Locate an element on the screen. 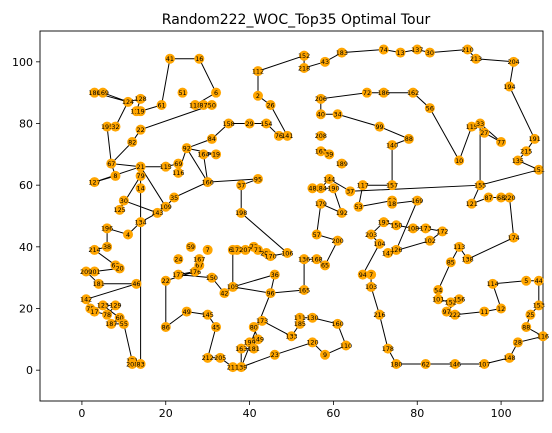 Image resolution: width=552 pixels, height=433 pixels. city-point: 56 is located at coordinates (429, 108).